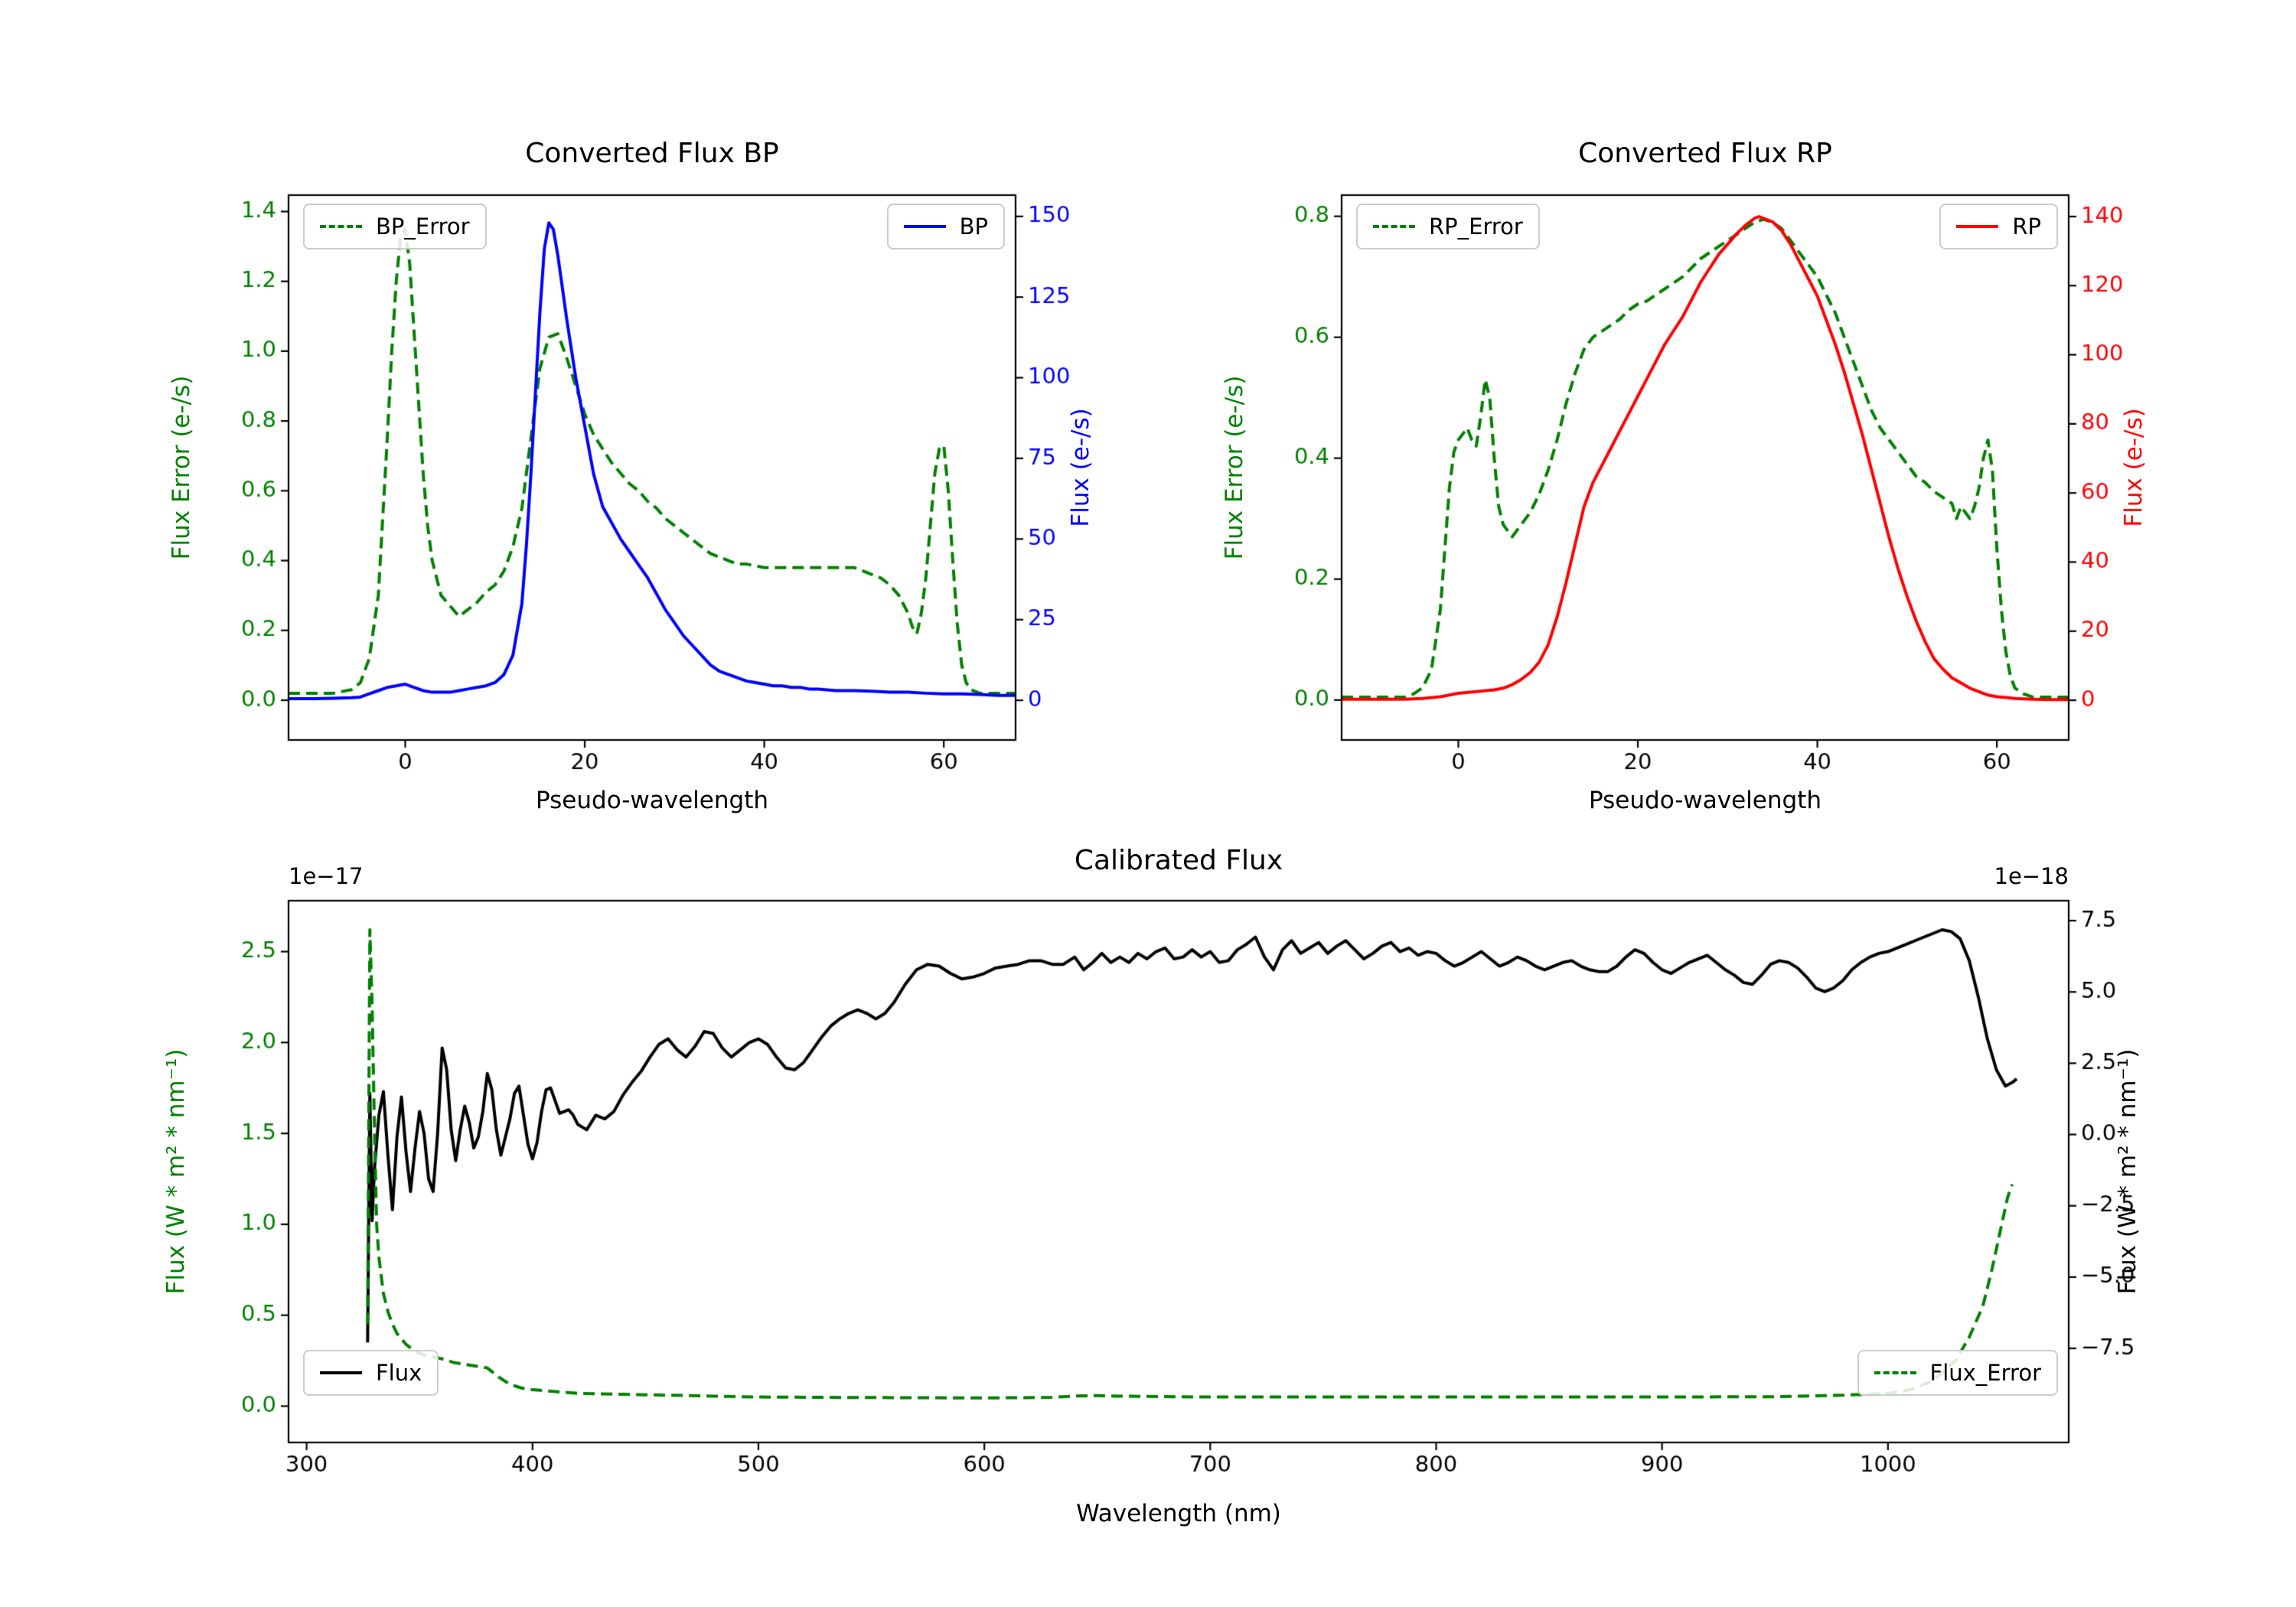  Describe the element at coordinates (1178, 1513) in the screenshot. I see `calibrated-flux-xaxis-label: Wavelength (nm)` at that location.